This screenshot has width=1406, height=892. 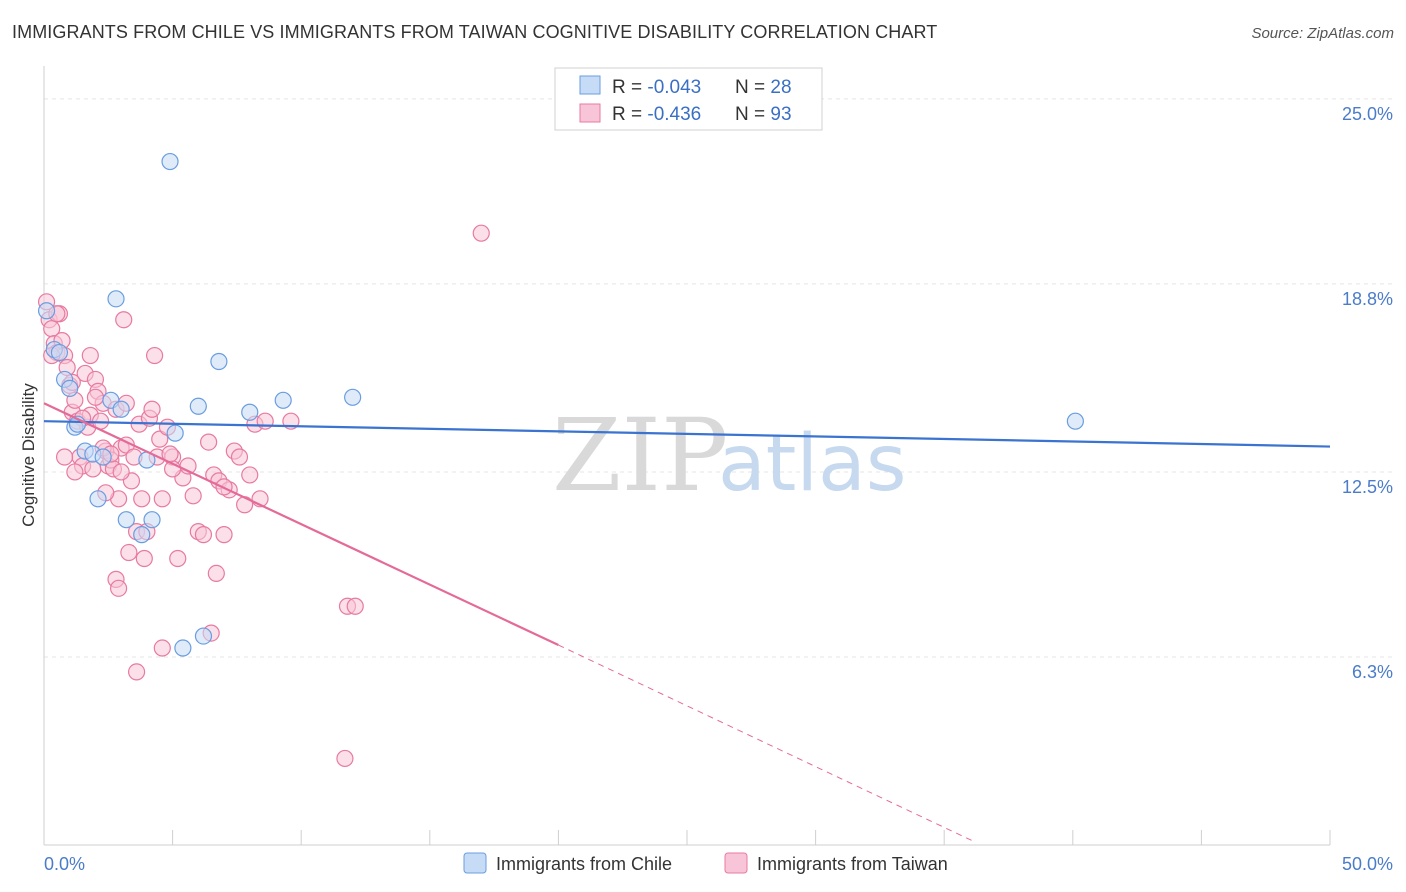 I want to click on y-tick-label-1: 12.5%, so click(x=1367, y=487).